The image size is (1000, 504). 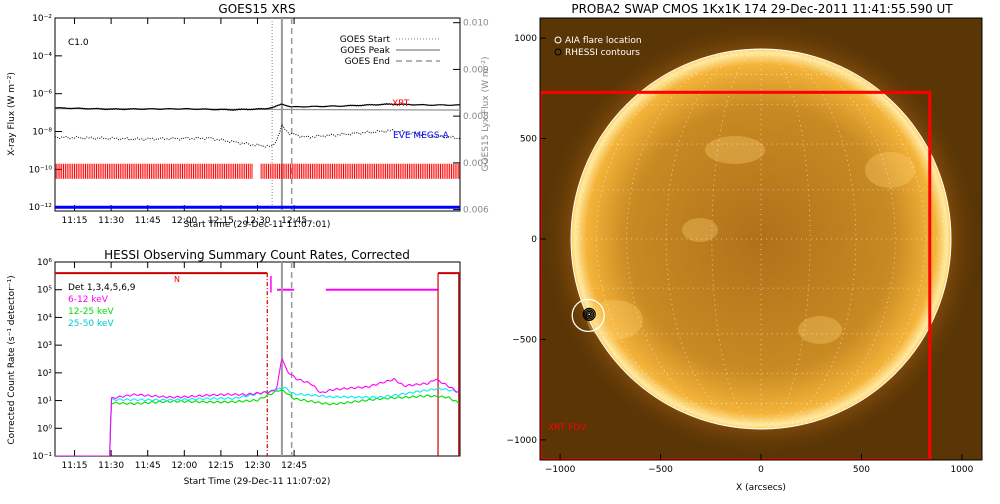 I want to click on hessi-ylabel: Corrected Count Rate (s⁻¹ detector⁻¹), so click(x=12, y=359).